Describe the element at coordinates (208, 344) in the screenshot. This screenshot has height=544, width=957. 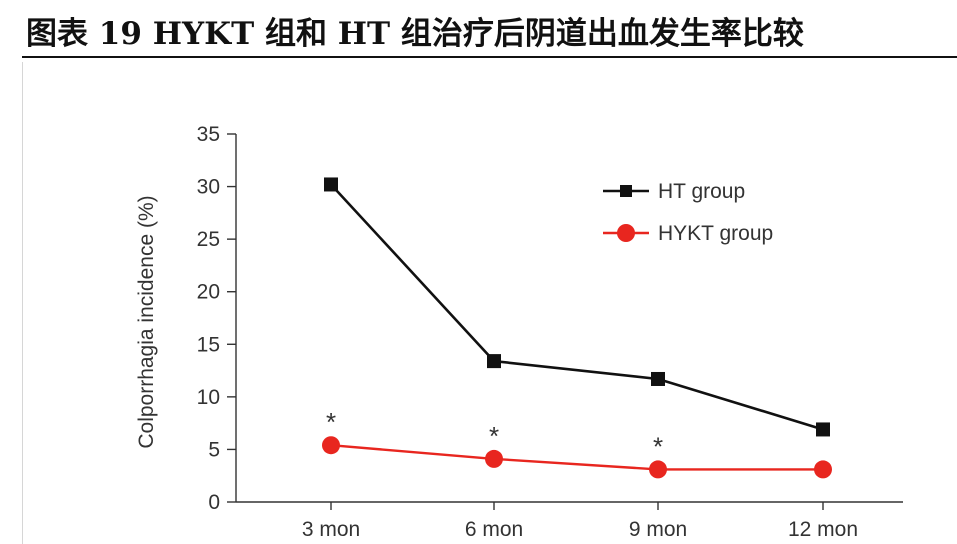
I see `y-tick-label: 15` at that location.